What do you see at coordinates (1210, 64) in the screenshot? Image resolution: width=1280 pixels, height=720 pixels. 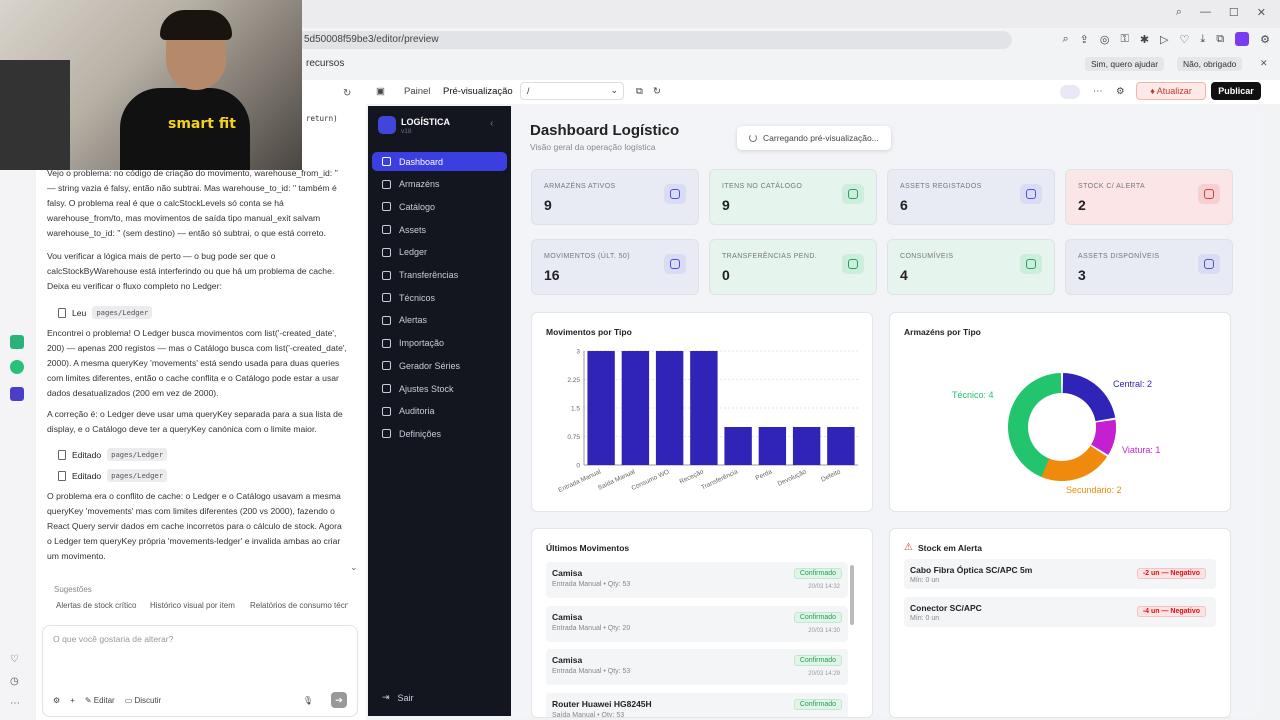 I see `prompt-no-button: Não, obrigado` at bounding box center [1210, 64].